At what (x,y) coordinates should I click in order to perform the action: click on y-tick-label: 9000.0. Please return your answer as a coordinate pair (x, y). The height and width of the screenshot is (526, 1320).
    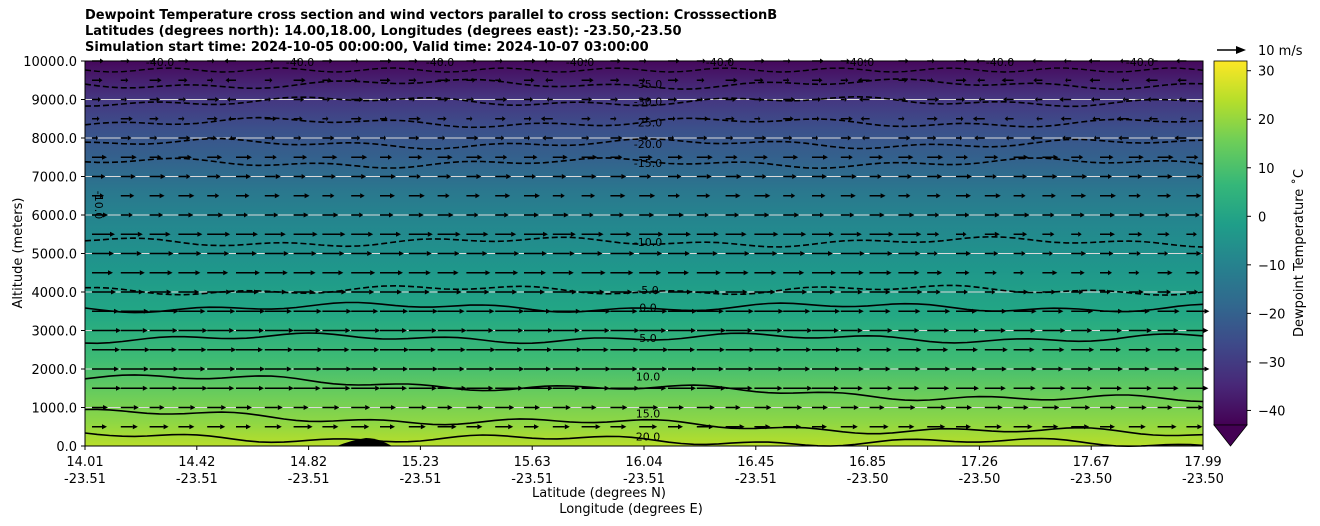
    Looking at the image, I should click on (55, 101).